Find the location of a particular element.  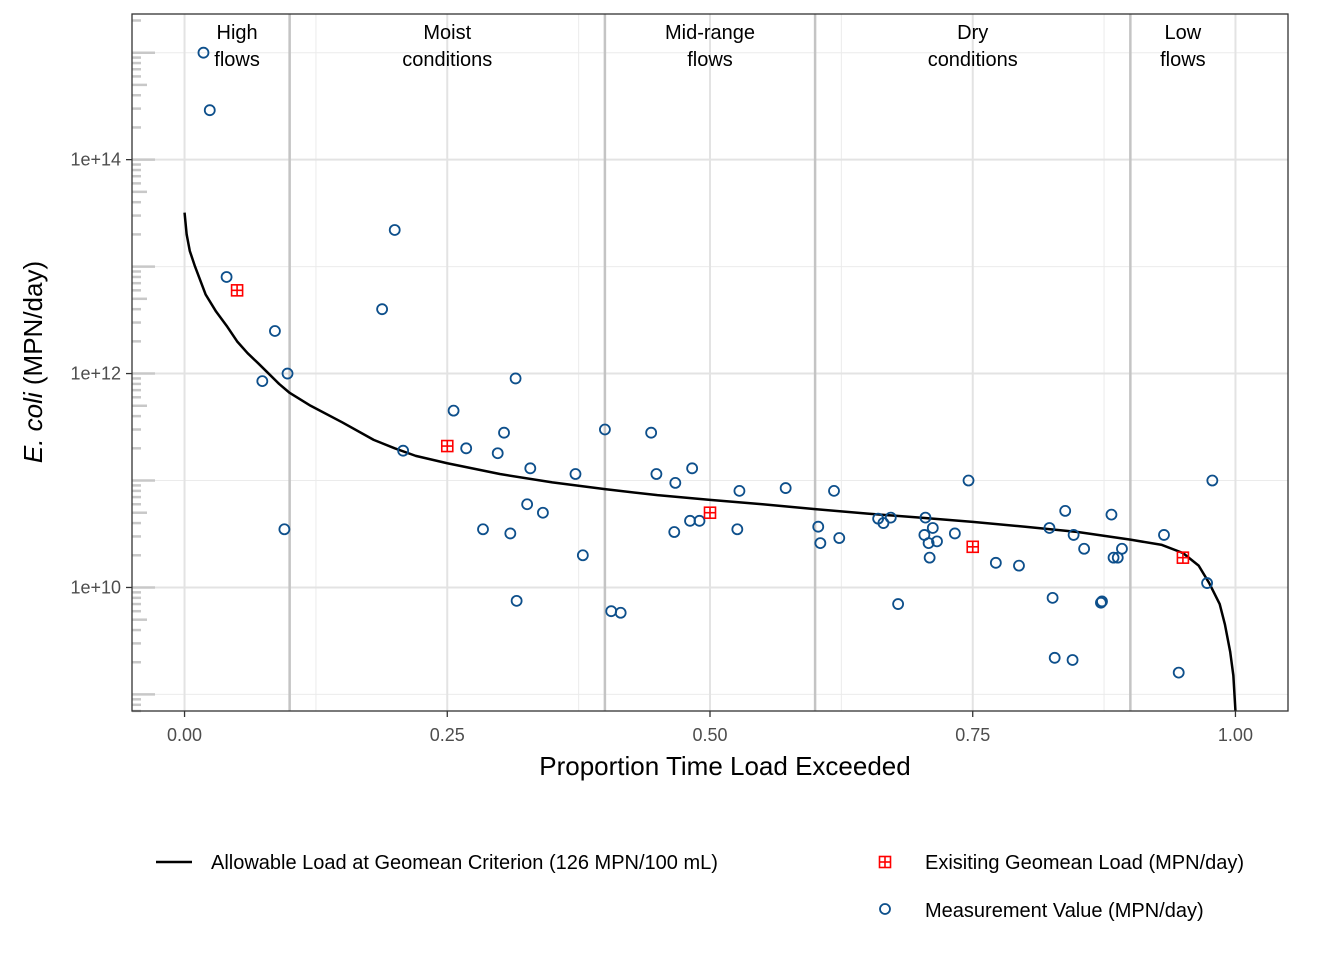

x-tick-label: 0.25 is located at coordinates (447, 735).